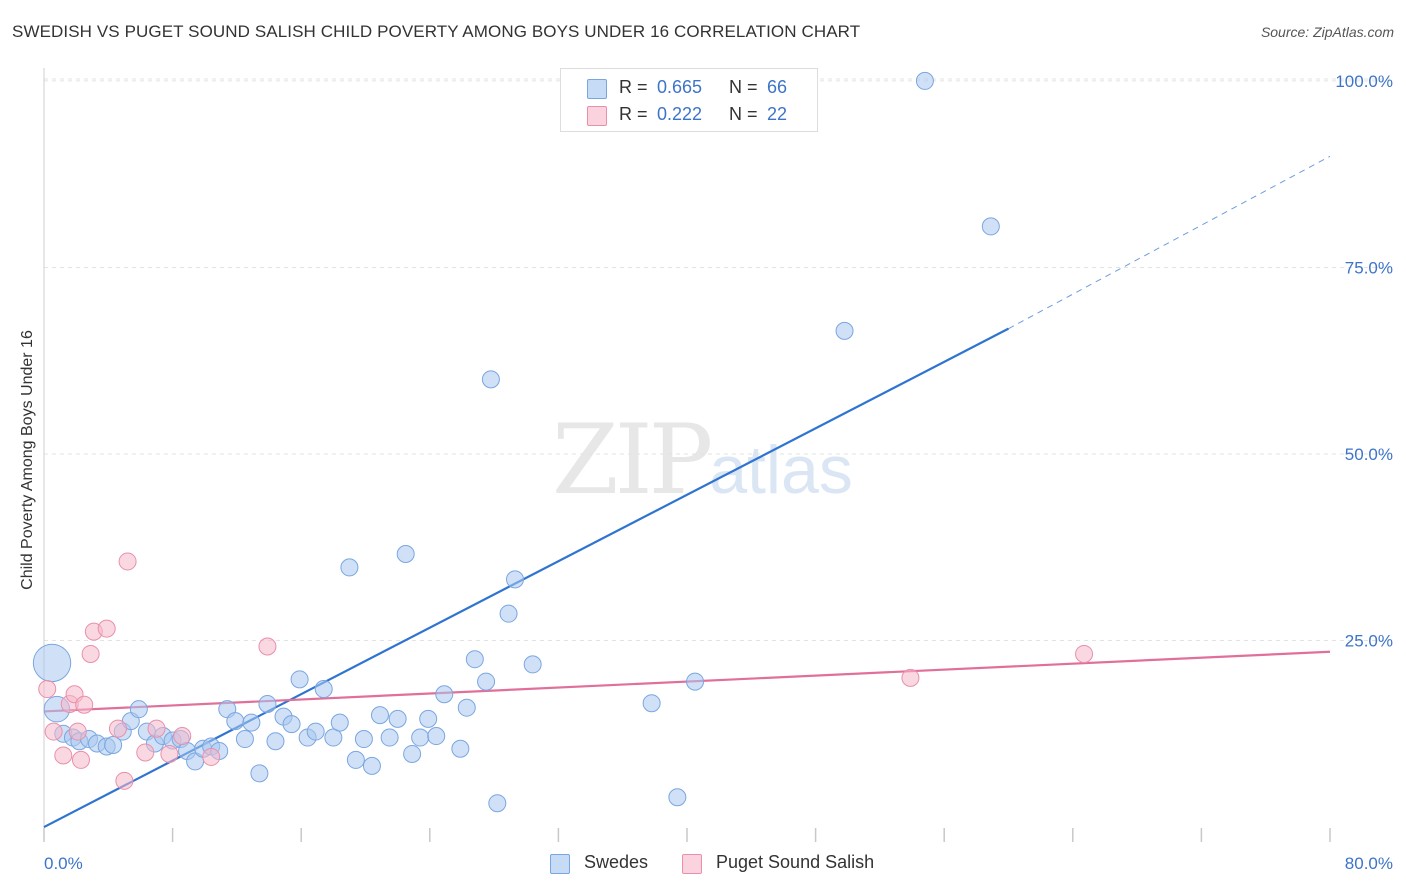 Image resolution: width=1406 pixels, height=892 pixels. Describe the element at coordinates (560, 864) in the screenshot. I see `bottom-legend-swatch-swedes` at that location.